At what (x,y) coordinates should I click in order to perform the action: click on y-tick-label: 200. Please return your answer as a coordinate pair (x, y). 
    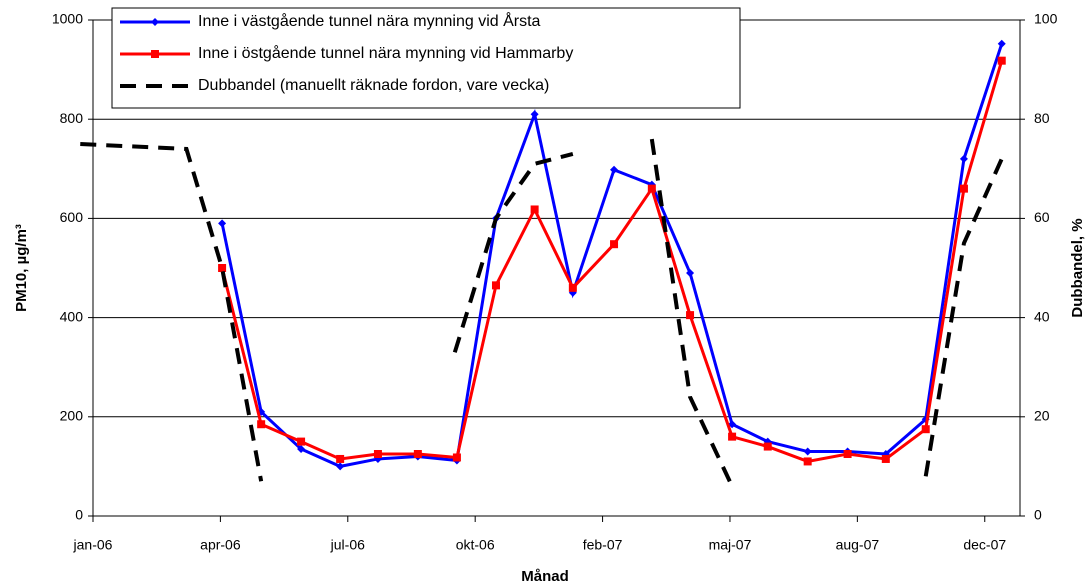
    Looking at the image, I should click on (72, 416).